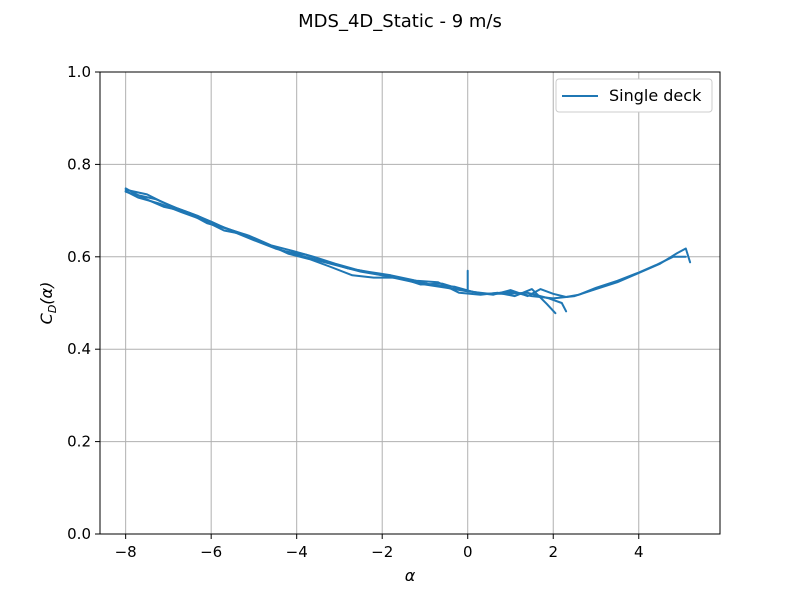  I want to click on legend-label: Single deck, so click(655, 95).